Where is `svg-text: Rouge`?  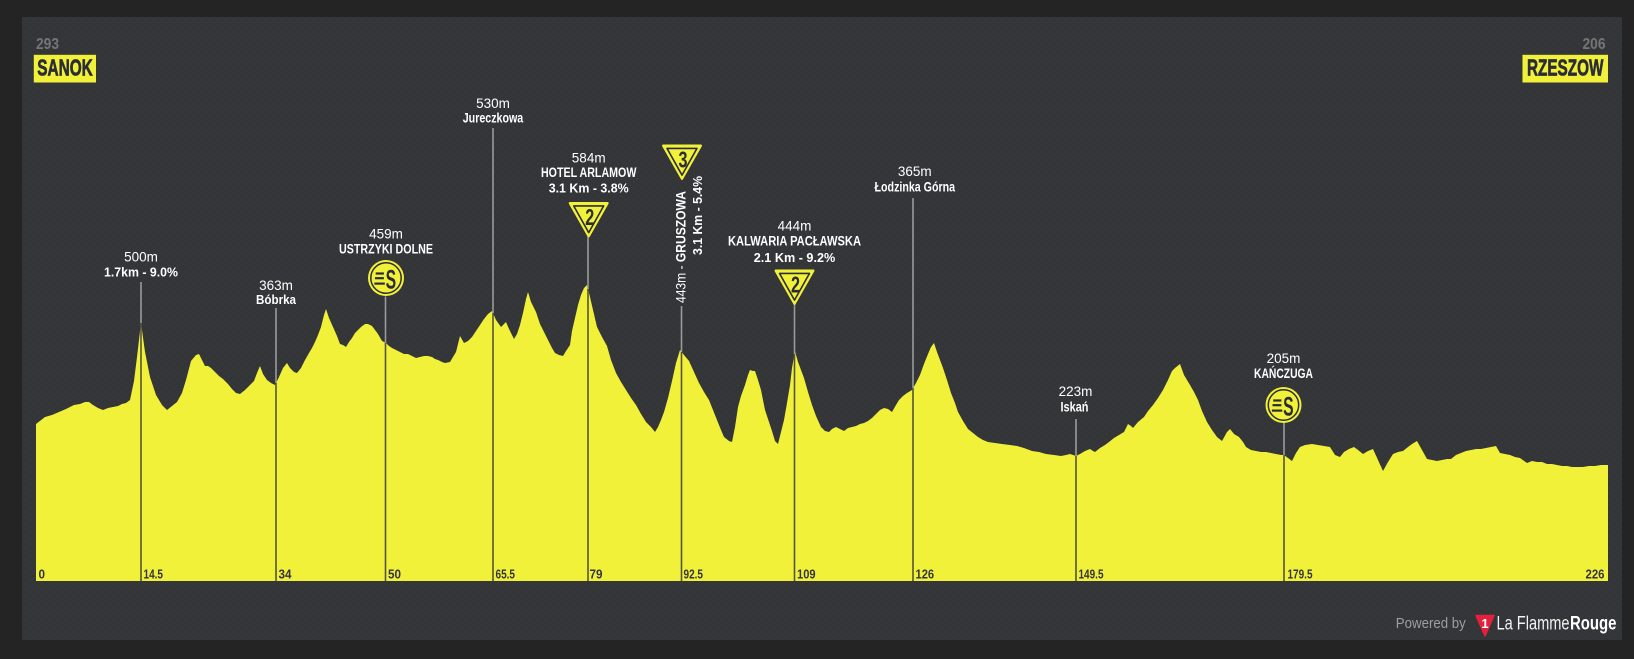
svg-text: Rouge is located at coordinates (1593, 624).